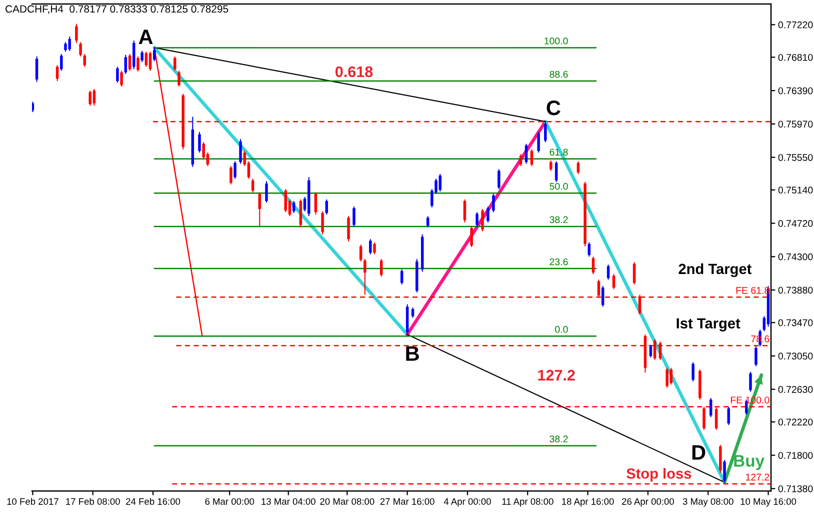 This screenshot has width=814, height=514. Describe the element at coordinates (708, 502) in the screenshot. I see `x-tick-label: 3 May 08:00` at that location.